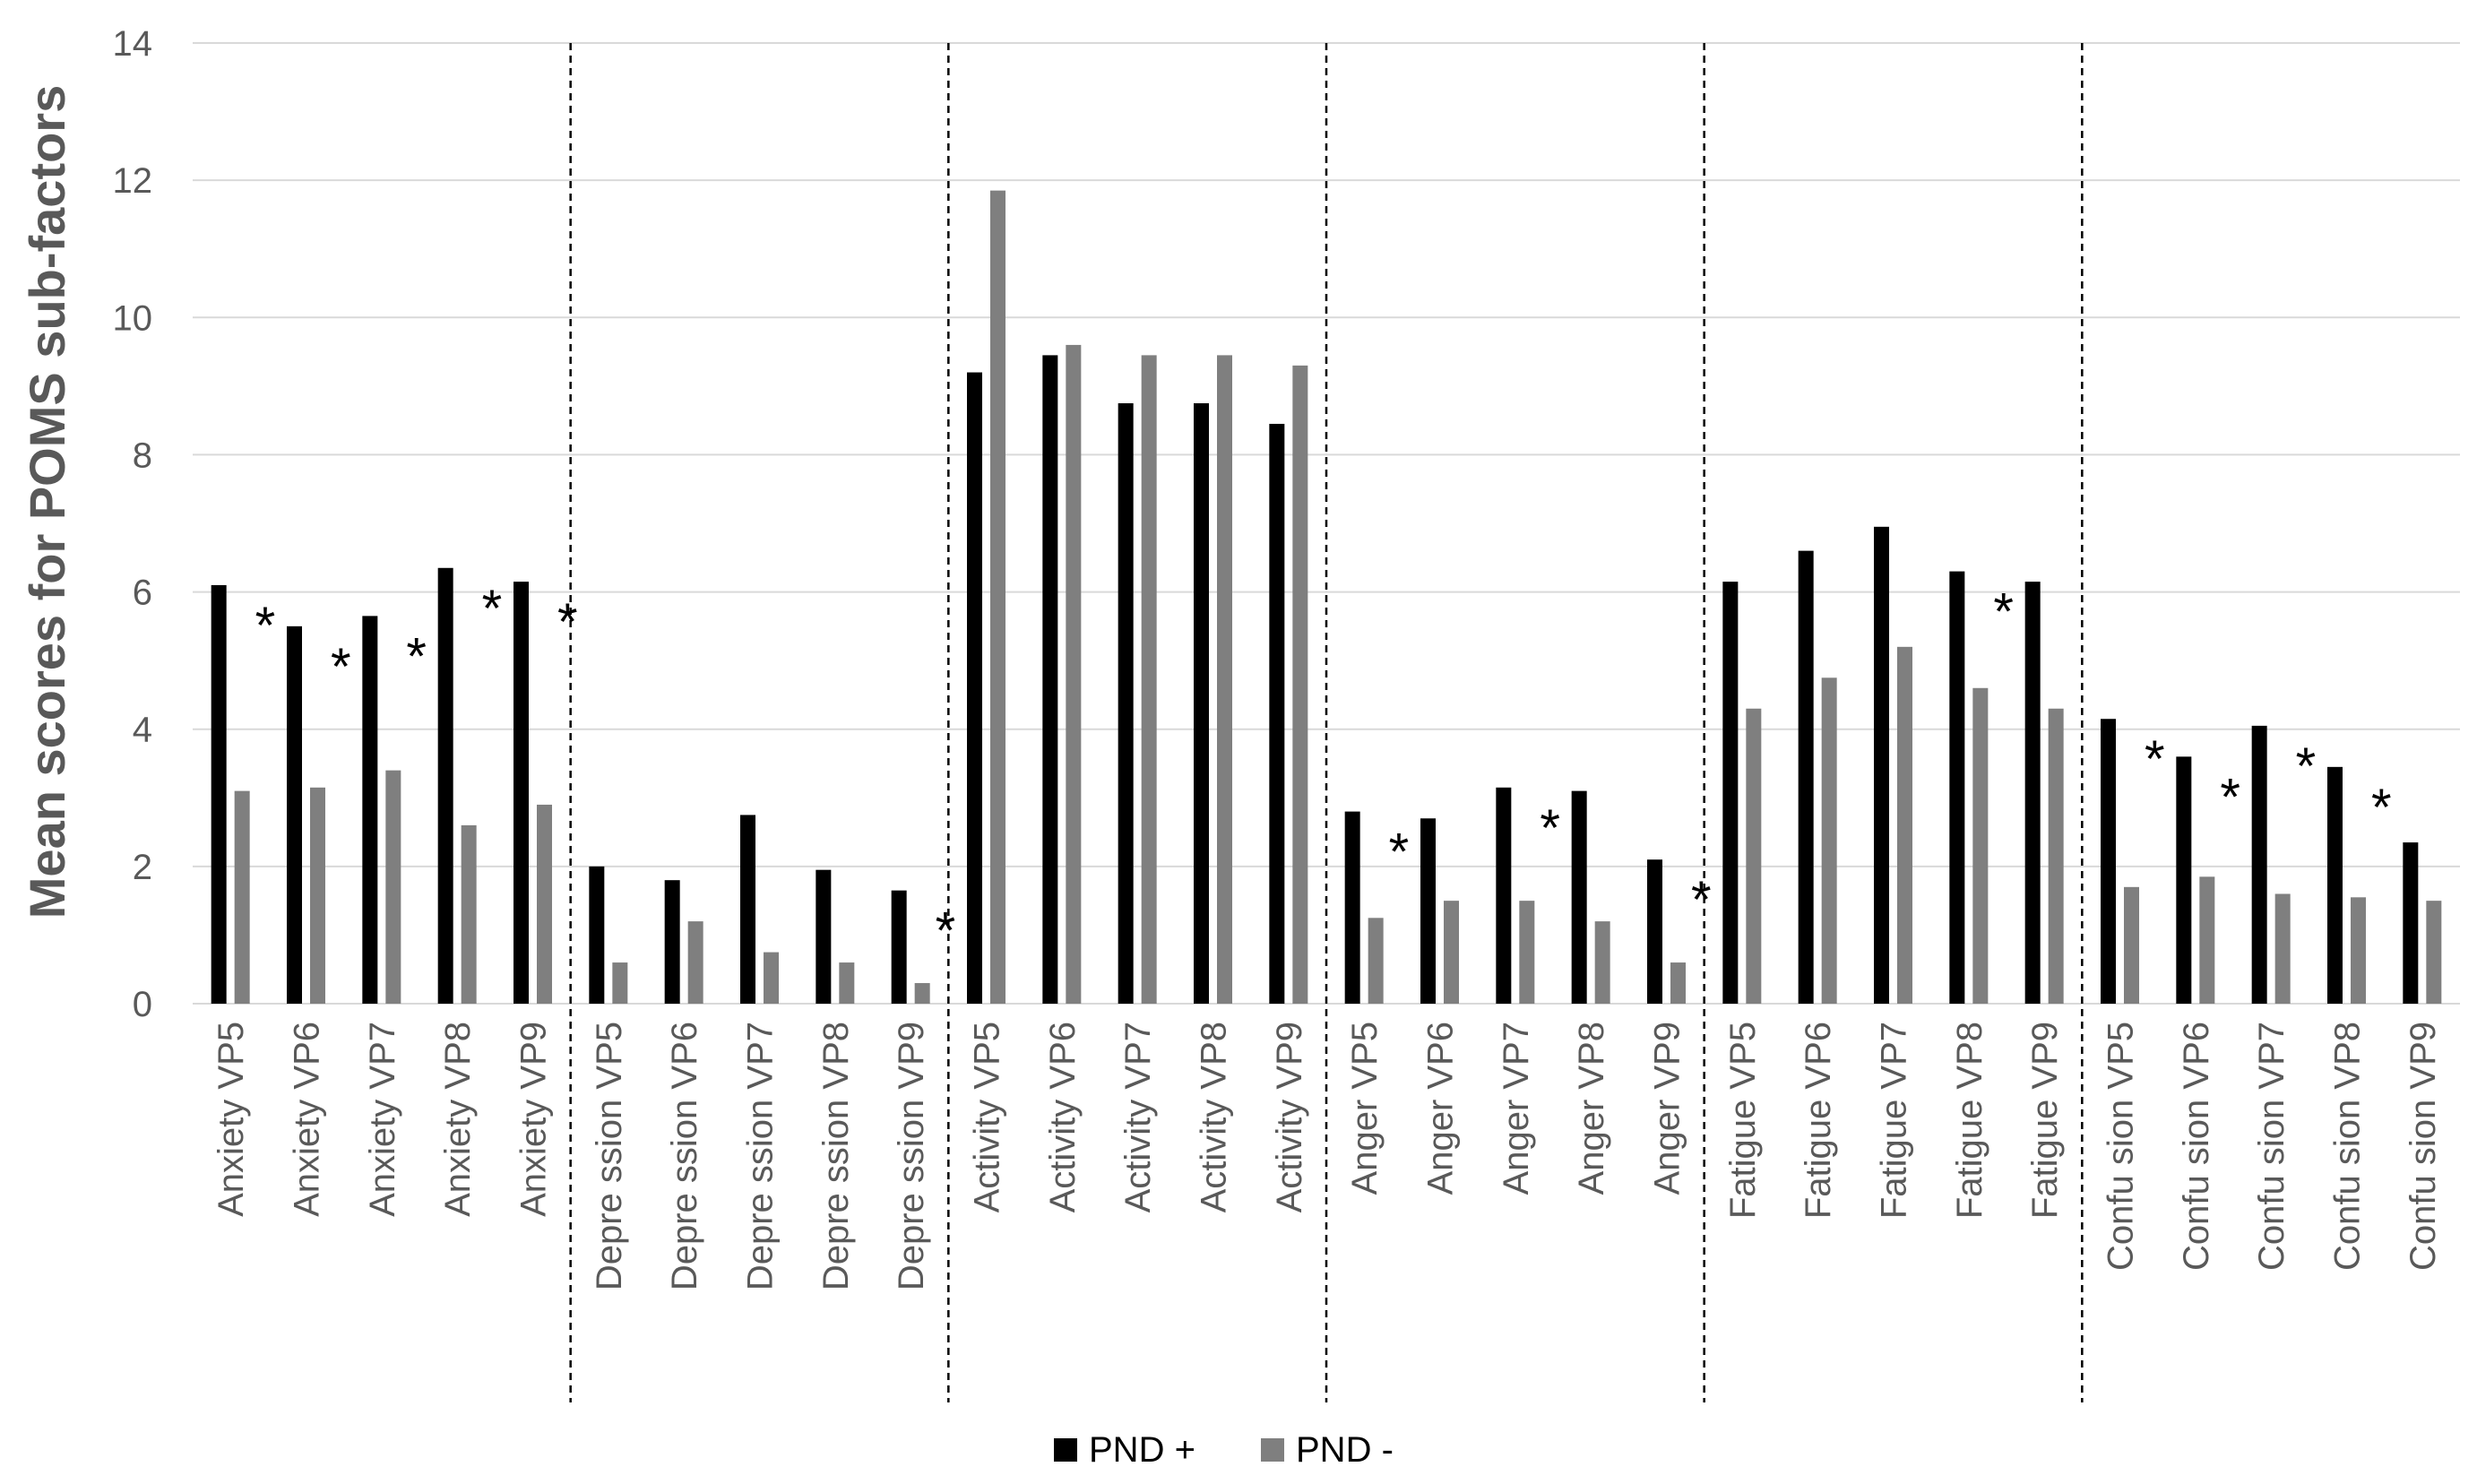  I want to click on x-category-label: Anger VP5, so click(1365, 1108).